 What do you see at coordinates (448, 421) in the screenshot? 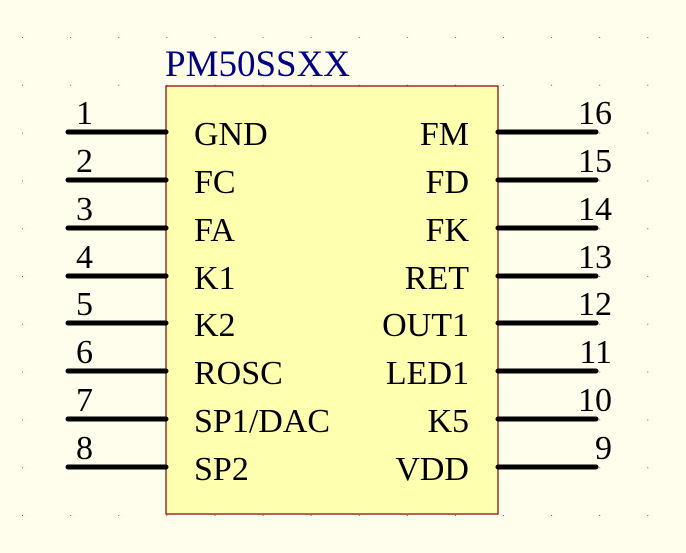
I see `pin-label: K5` at bounding box center [448, 421].